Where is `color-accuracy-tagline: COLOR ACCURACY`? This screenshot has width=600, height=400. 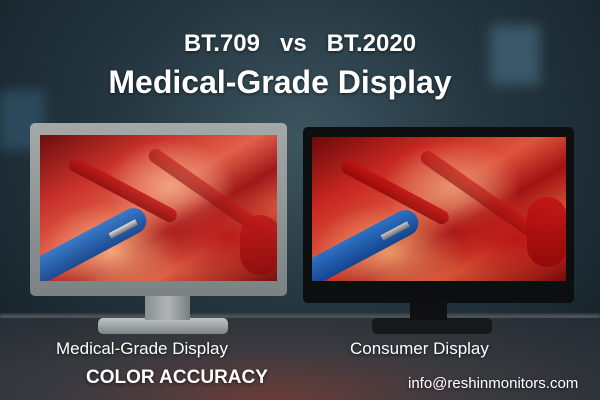
color-accuracy-tagline: COLOR ACCURACY is located at coordinates (177, 377).